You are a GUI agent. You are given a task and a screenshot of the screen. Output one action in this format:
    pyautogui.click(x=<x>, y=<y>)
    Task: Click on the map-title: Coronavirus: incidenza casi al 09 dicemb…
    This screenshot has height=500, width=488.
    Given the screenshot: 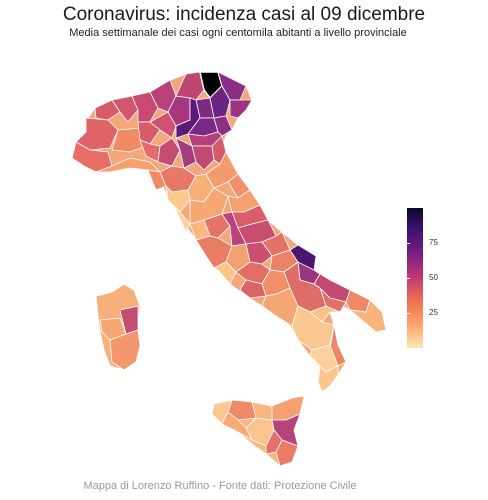 What is the action you would take?
    pyautogui.click(x=244, y=14)
    